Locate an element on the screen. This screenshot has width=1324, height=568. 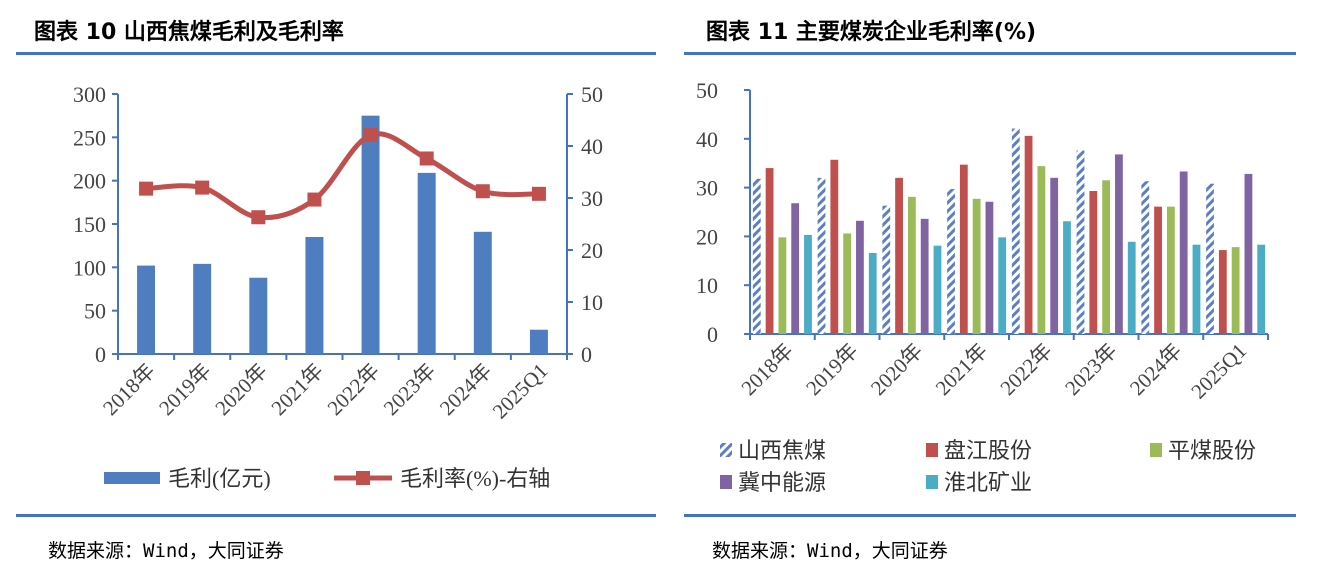
legend-swatch-盘江股份 is located at coordinates (932, 450).